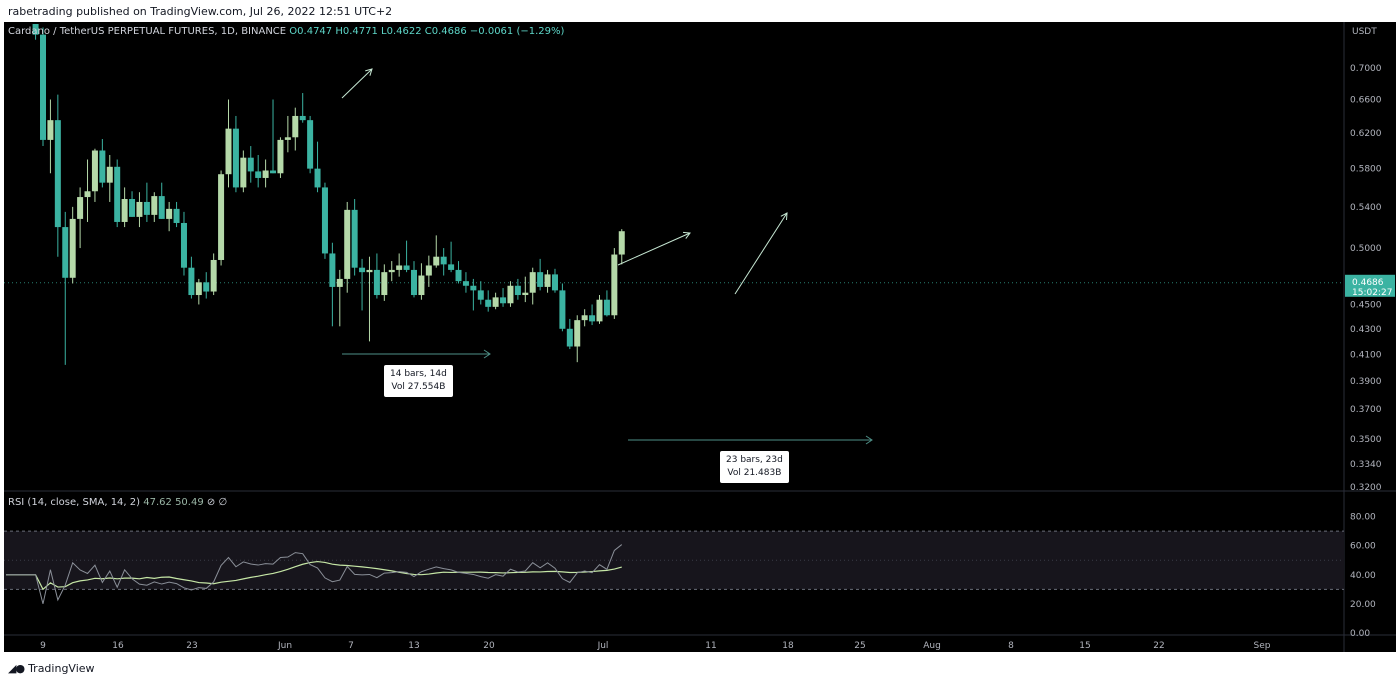  I want to click on time-tick-label: 15, so click(1084, 646).